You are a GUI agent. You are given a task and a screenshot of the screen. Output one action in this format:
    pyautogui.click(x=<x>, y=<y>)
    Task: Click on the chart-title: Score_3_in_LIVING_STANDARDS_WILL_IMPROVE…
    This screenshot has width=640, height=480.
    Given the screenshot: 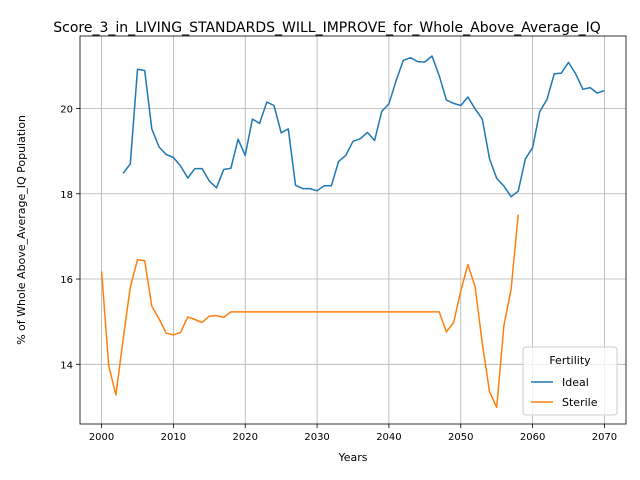 What is the action you would take?
    pyautogui.click(x=327, y=28)
    